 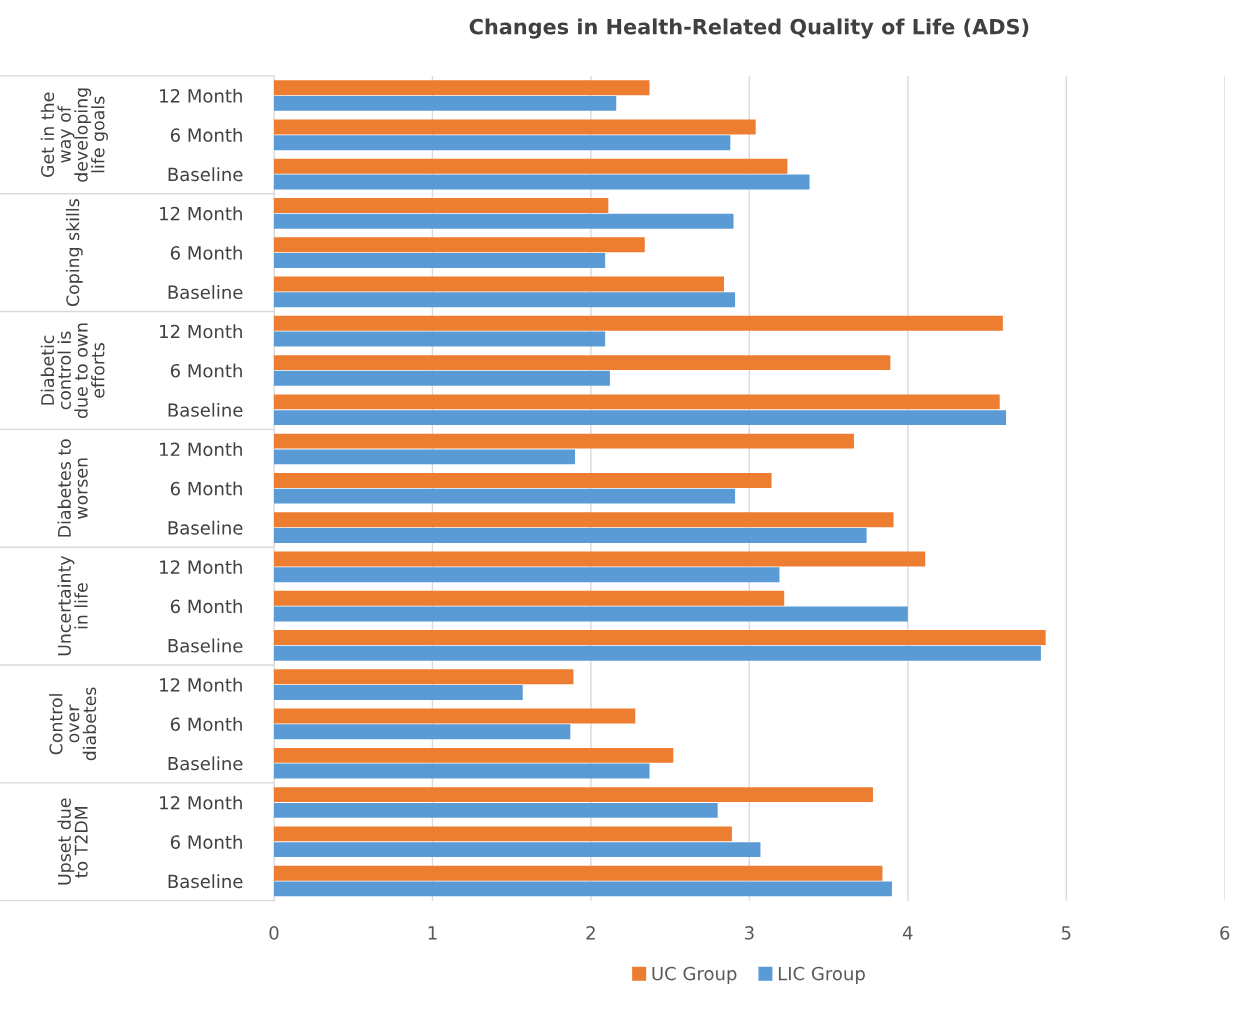 I want to click on chart-title: Changes in Health-Related Quality of Life (ADS), so click(x=749, y=28).